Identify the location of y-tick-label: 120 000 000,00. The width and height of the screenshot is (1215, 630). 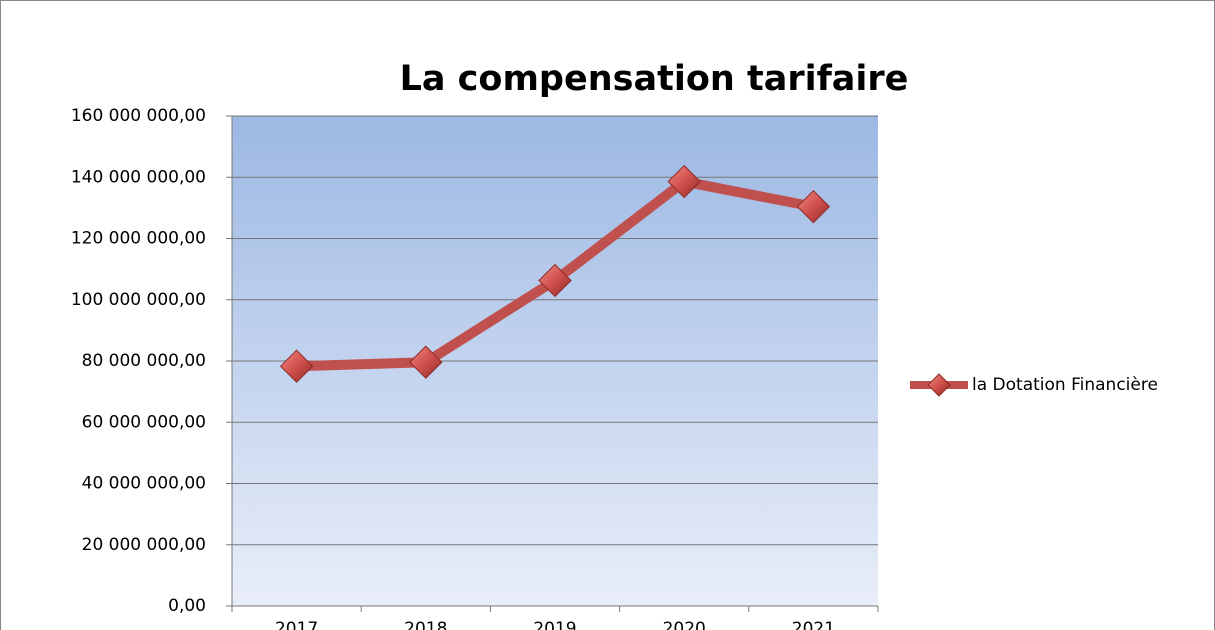
(138, 239).